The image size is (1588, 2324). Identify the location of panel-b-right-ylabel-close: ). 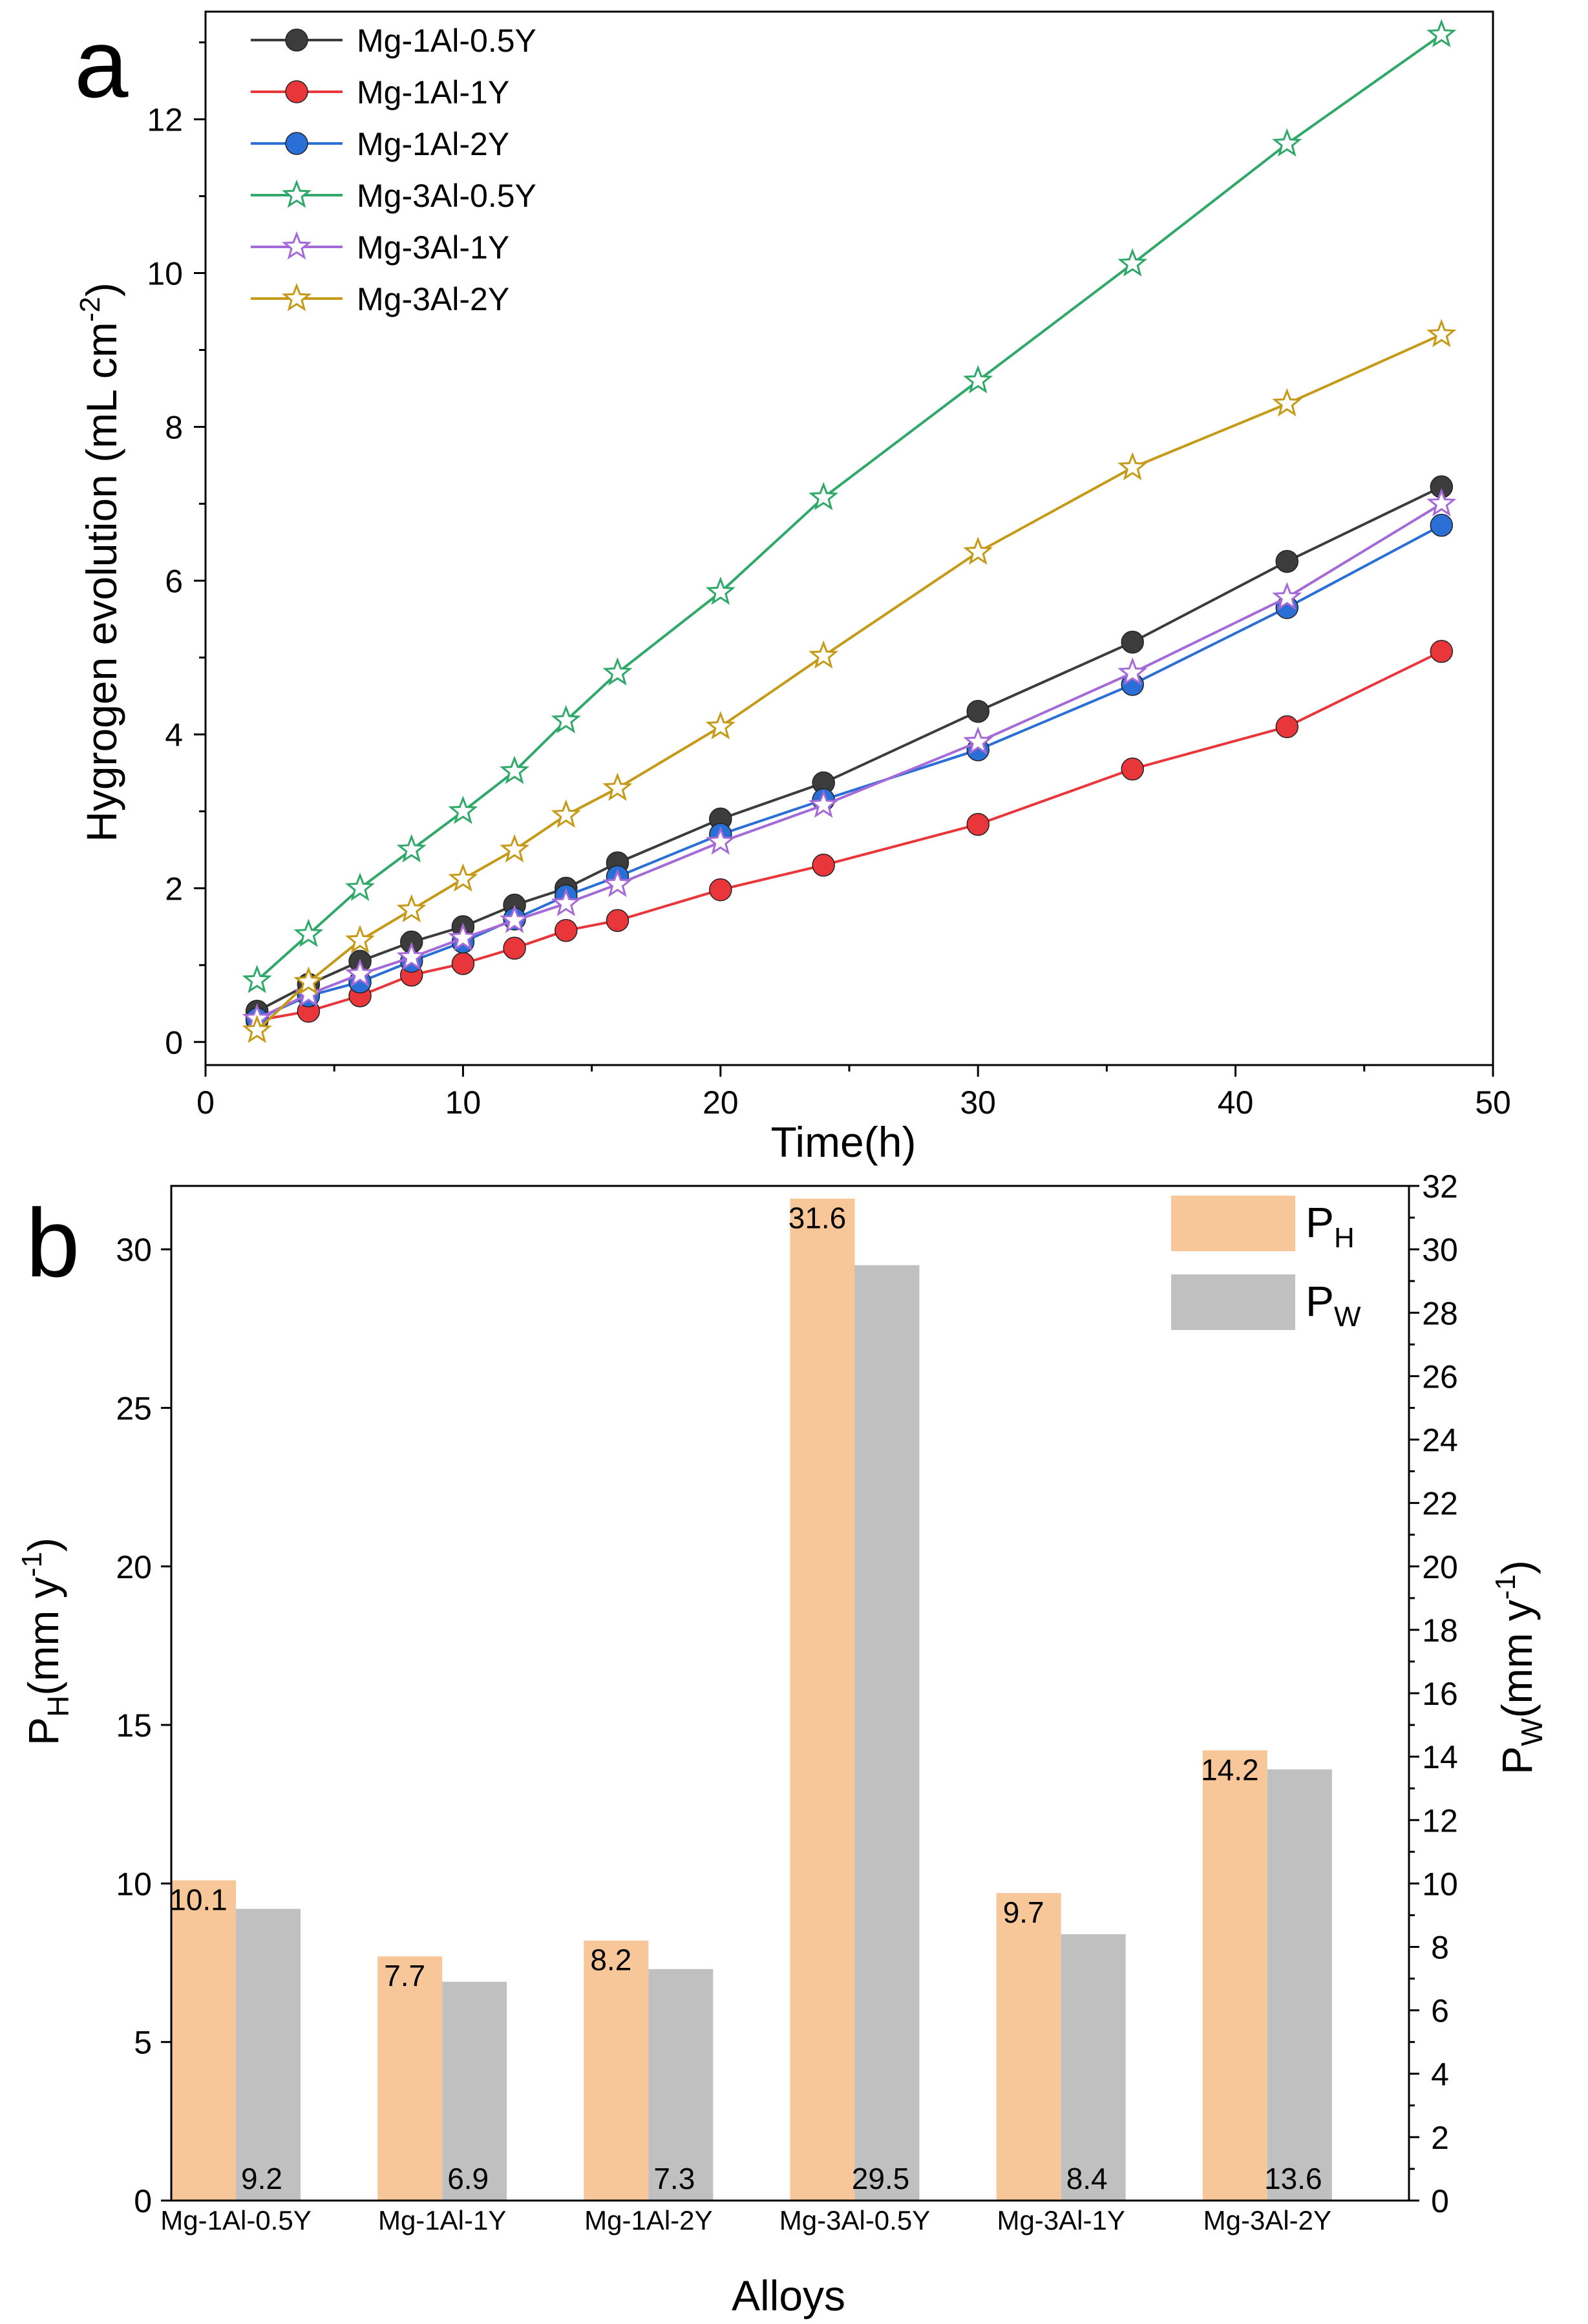
(1517, 1567).